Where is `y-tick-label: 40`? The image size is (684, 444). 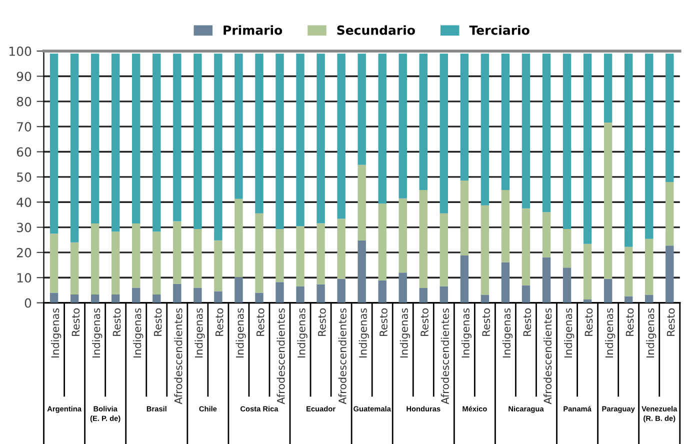 y-tick-label: 40 is located at coordinates (24, 203).